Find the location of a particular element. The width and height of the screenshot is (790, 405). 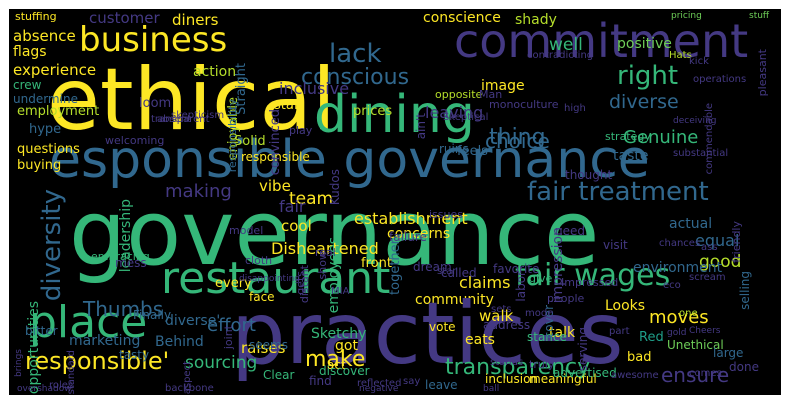

word-transparent: transparent is located at coordinates (180, 119).